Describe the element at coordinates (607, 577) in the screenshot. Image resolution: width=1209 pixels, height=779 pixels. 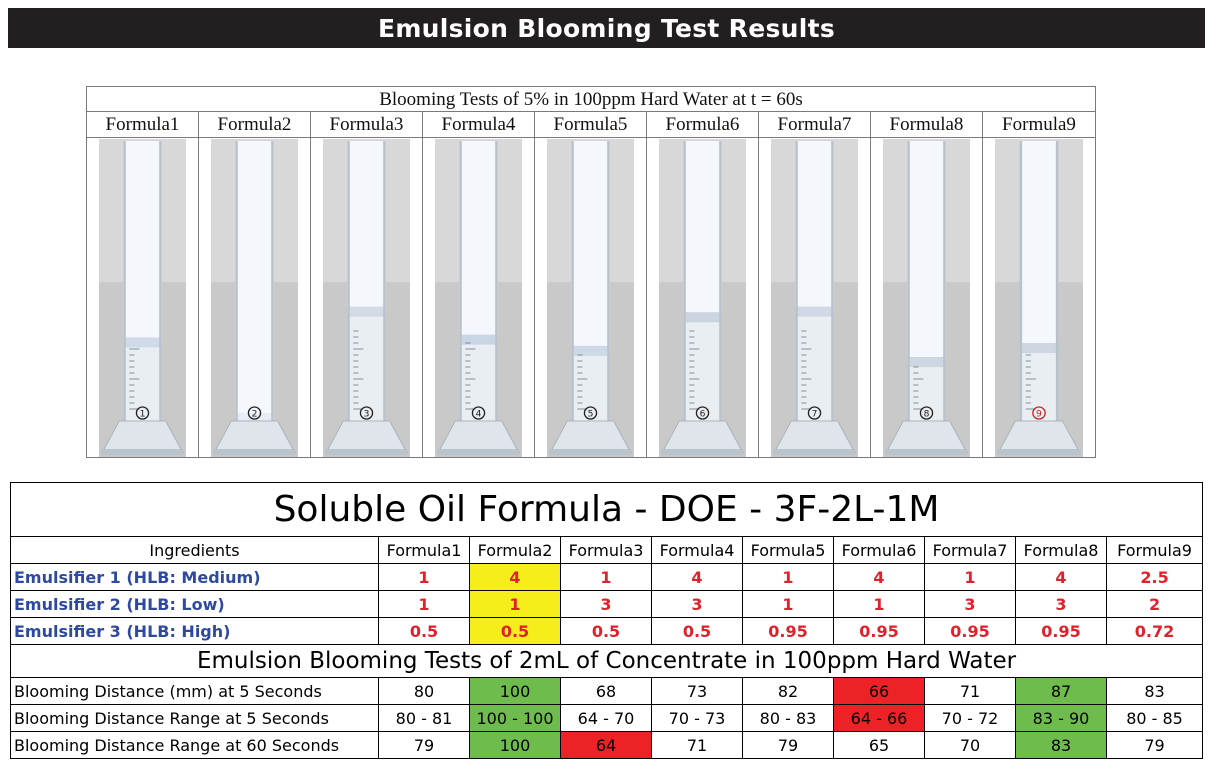
I see `ingredient-row: Emulsifier 1 (HLB: Medium) 1 4 1 4 1 4 1 4 2.5` at that location.